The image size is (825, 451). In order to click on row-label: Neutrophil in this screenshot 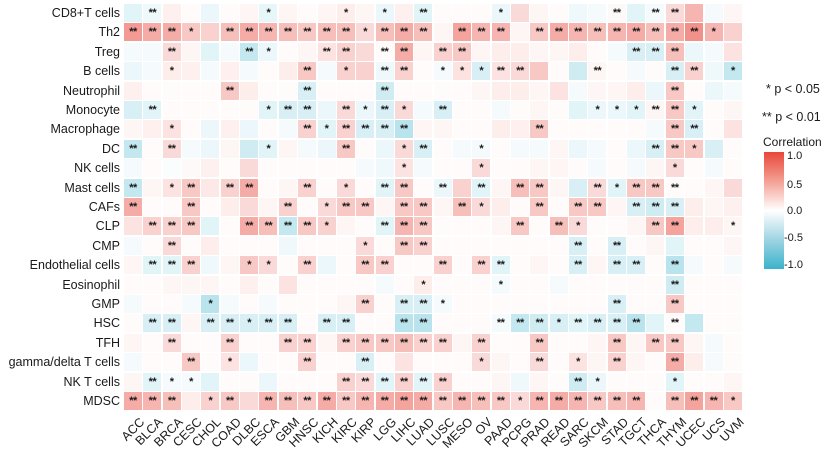, I will do `click(91, 90)`.